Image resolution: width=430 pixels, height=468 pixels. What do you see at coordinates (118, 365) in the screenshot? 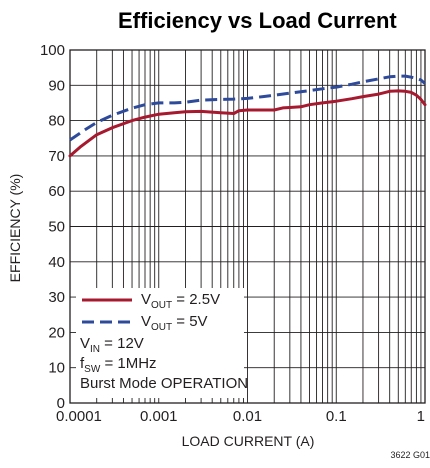
I see `annotation-2: fSW = 1MHz` at bounding box center [118, 365].